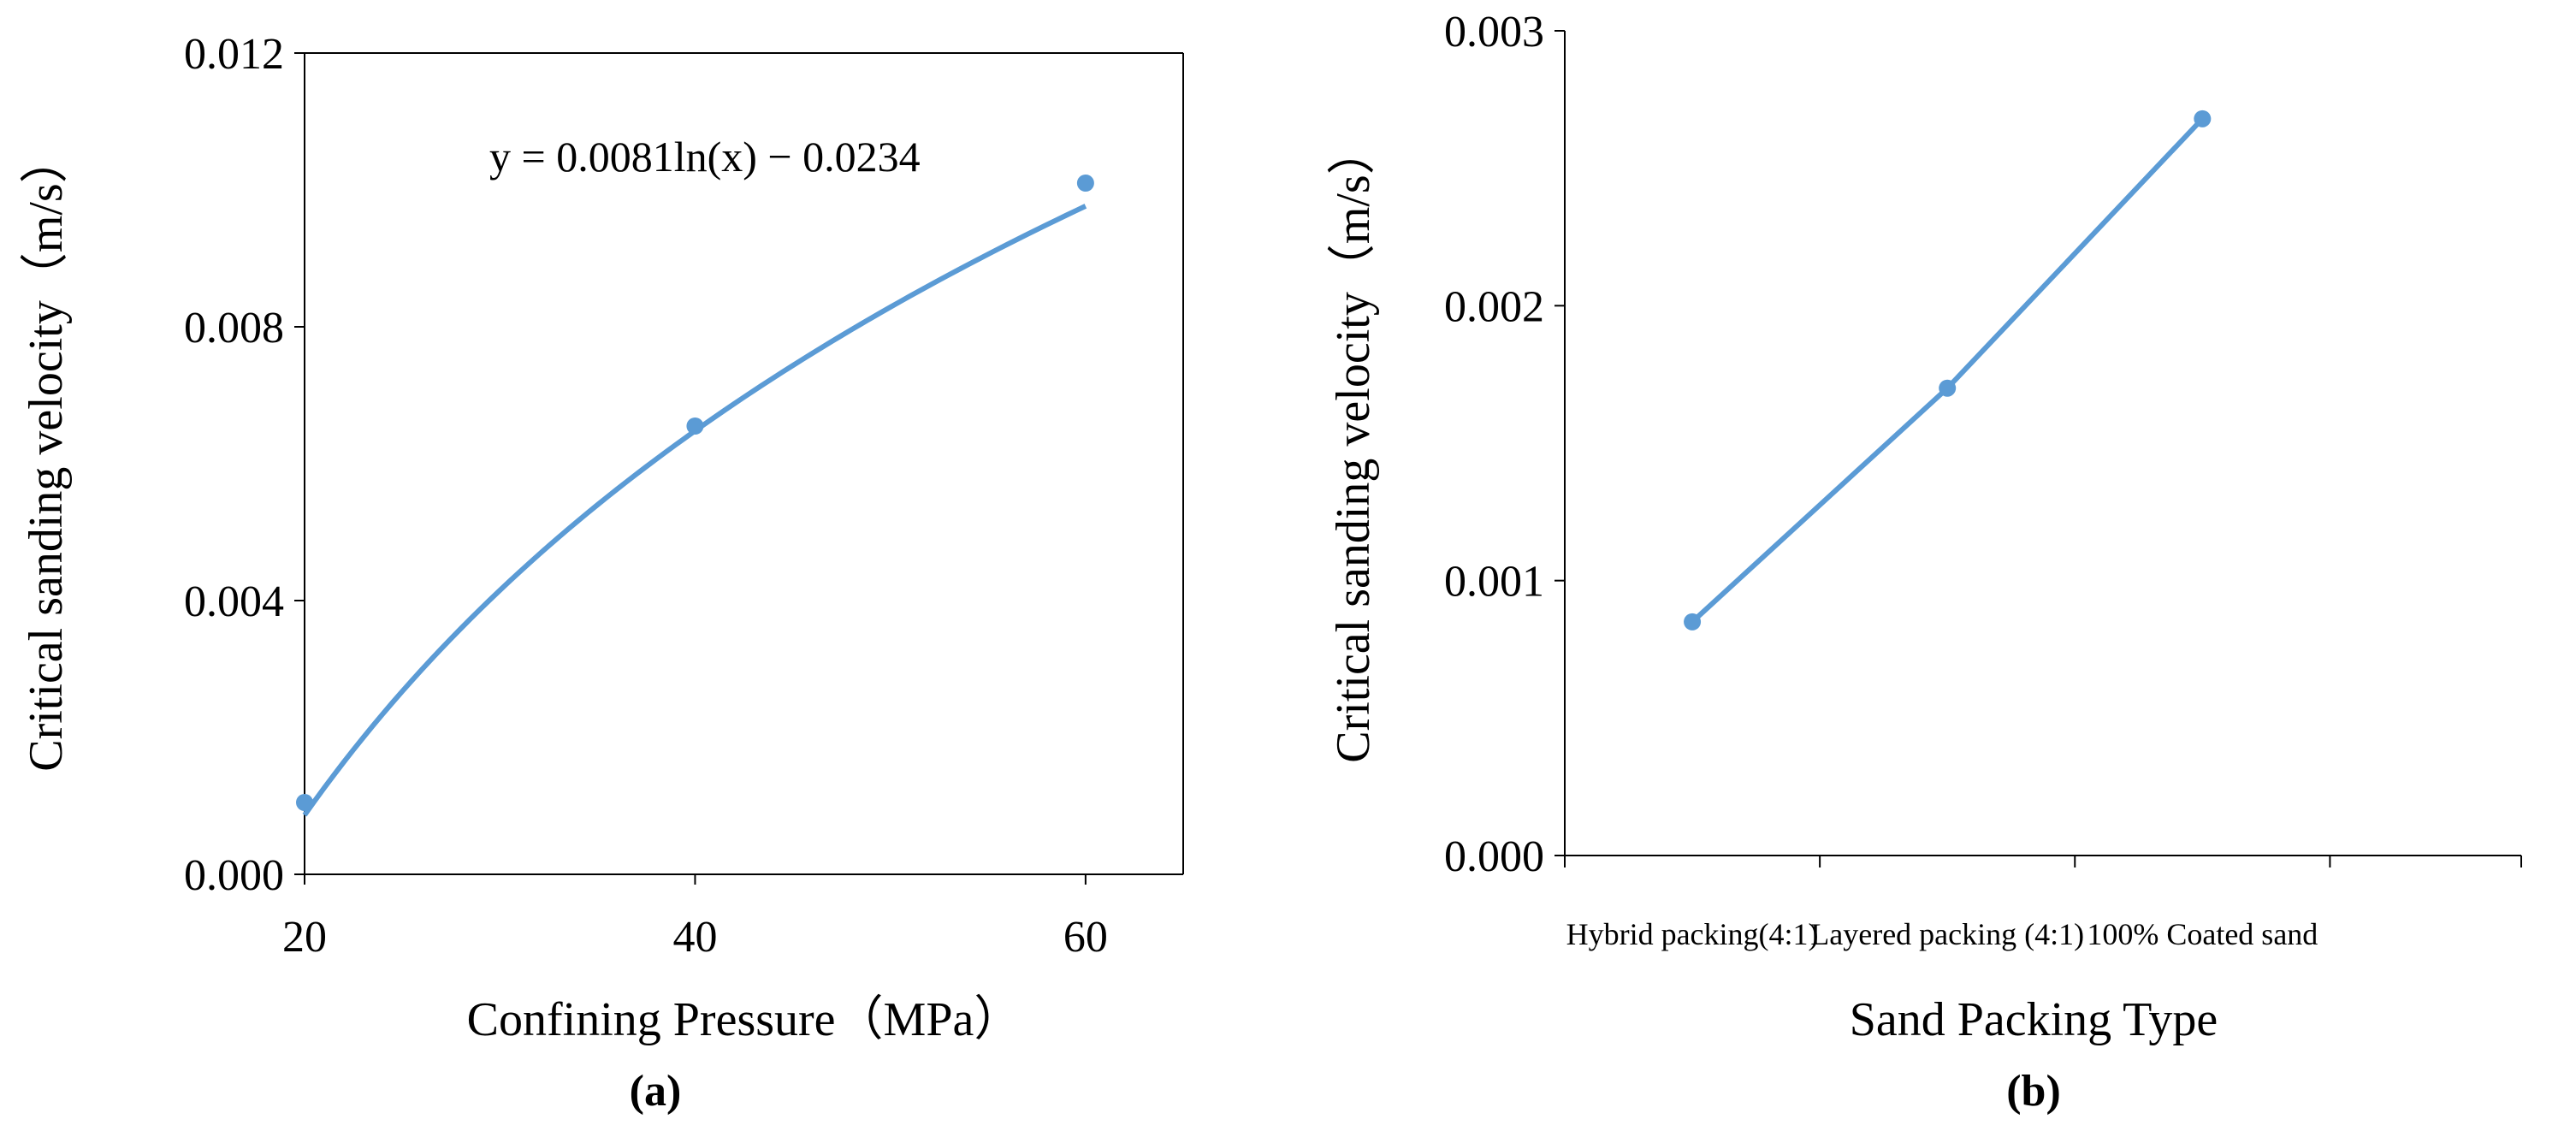  Describe the element at coordinates (234, 328) in the screenshot. I see `panel-a-y-tick-label: 0.008` at that location.